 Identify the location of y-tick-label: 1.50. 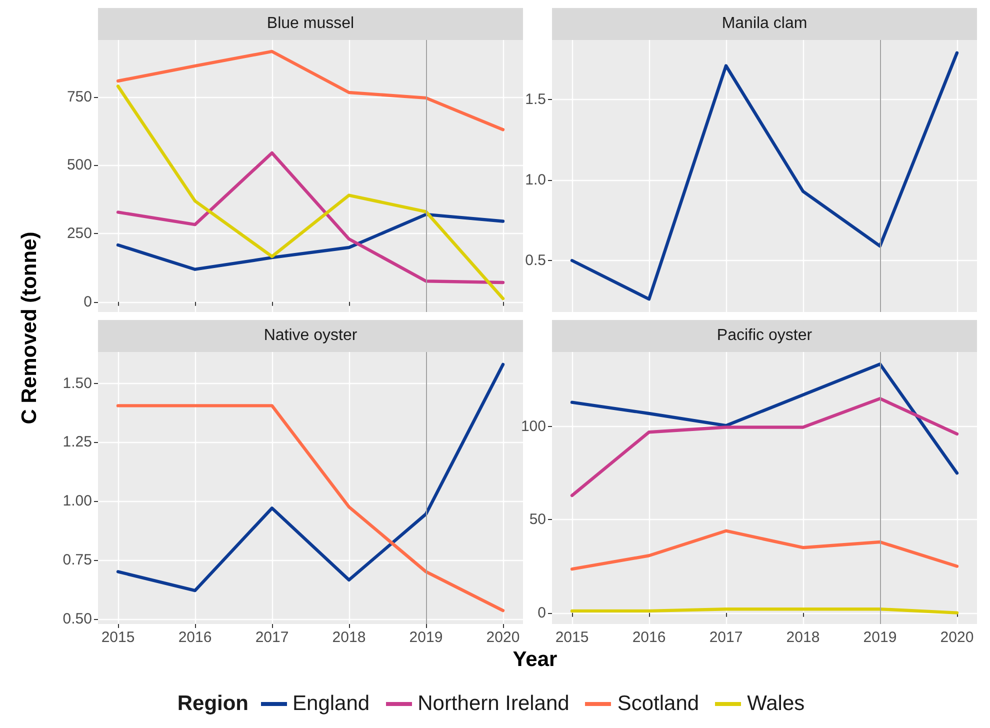
(77, 383).